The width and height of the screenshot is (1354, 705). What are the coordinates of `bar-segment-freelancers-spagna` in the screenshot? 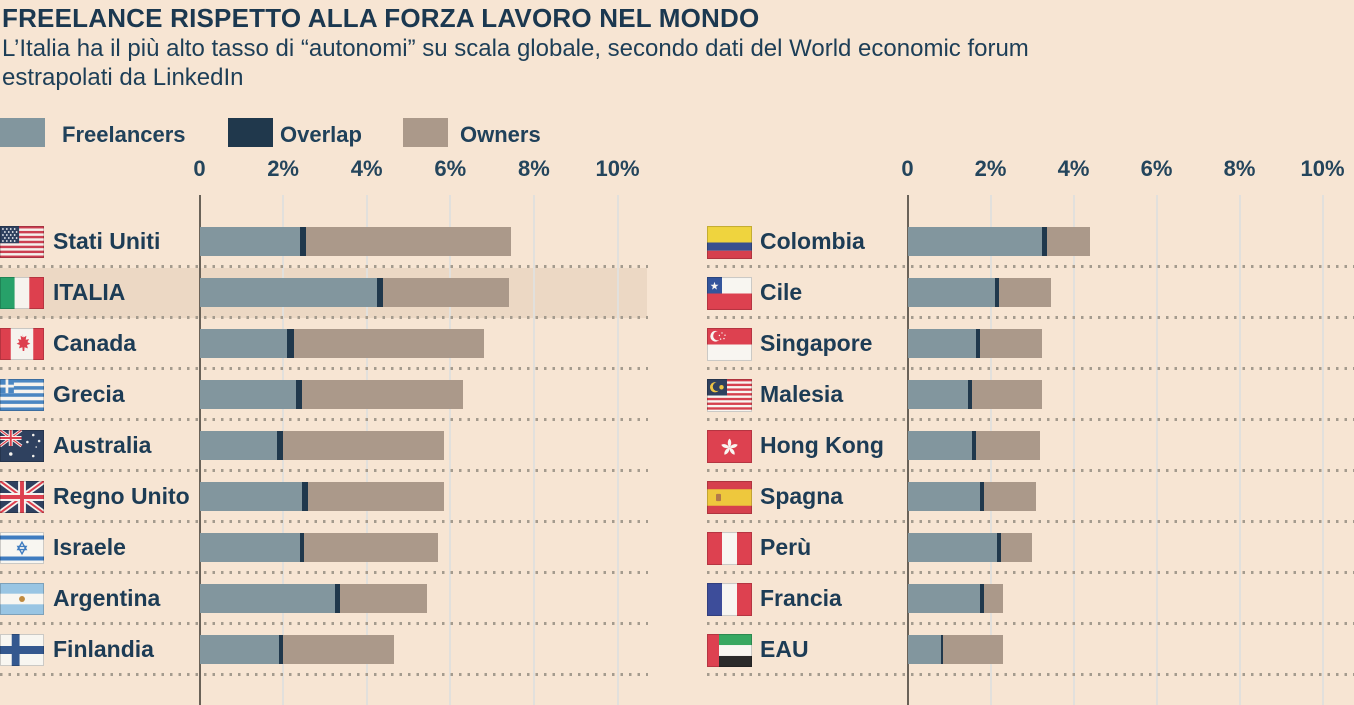 It's located at (944, 496).